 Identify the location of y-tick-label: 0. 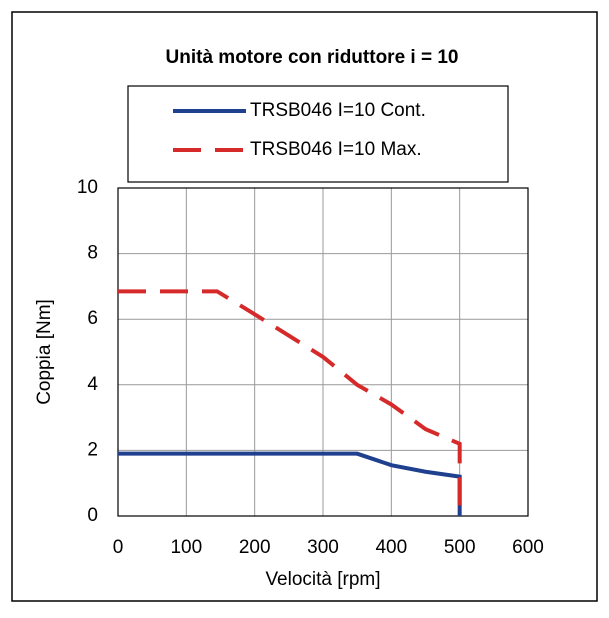
(92, 515).